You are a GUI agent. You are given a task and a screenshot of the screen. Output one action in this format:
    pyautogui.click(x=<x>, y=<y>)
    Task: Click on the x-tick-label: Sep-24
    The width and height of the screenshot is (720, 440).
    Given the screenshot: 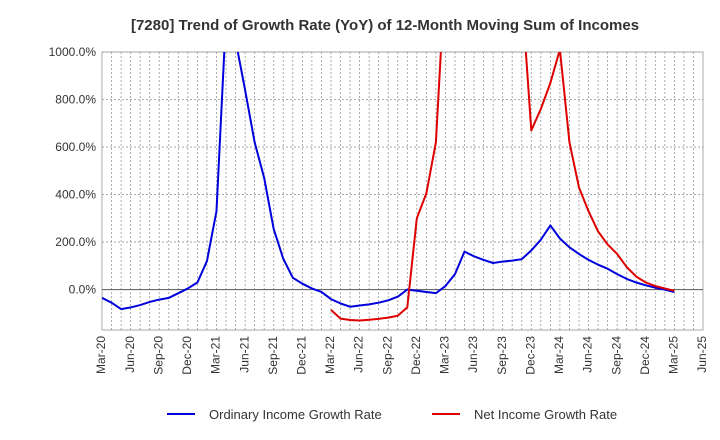 What is the action you would take?
    pyautogui.click(x=616, y=355)
    